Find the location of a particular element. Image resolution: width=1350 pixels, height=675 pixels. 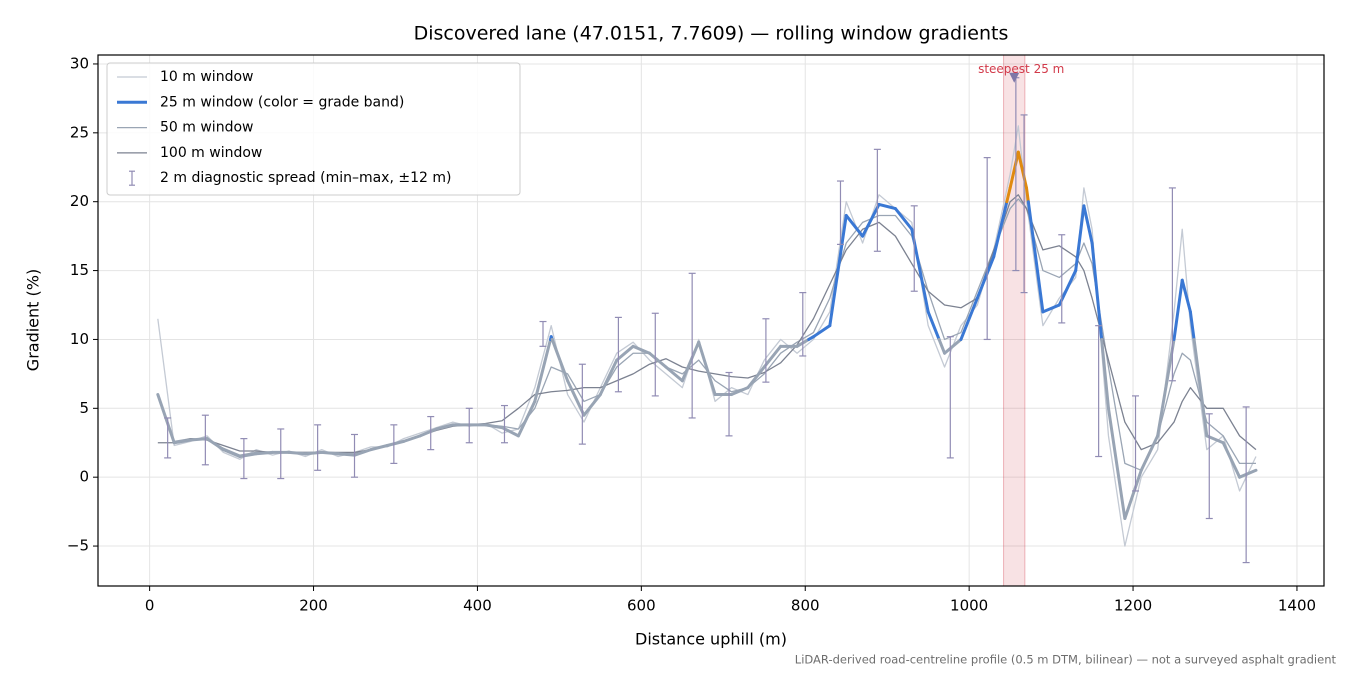

legend-label: 2 m diagnostic spread (min–max, ±12 m) is located at coordinates (305, 178).